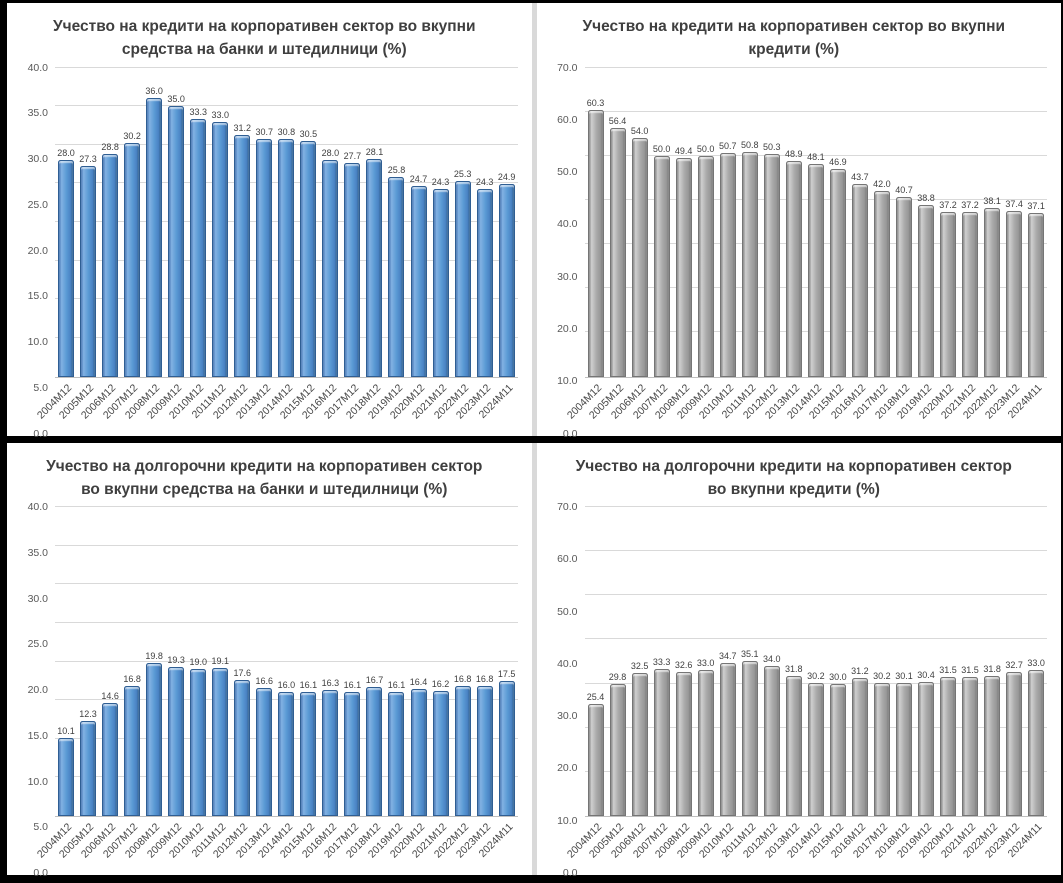  What do you see at coordinates (860, 661) in the screenshot?
I see `bar-column: 31.2` at bounding box center [860, 661].